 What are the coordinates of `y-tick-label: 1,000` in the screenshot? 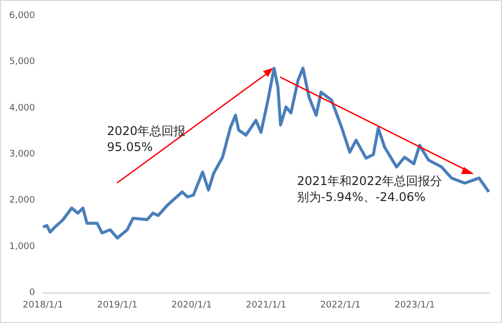 It's located at (22, 247).